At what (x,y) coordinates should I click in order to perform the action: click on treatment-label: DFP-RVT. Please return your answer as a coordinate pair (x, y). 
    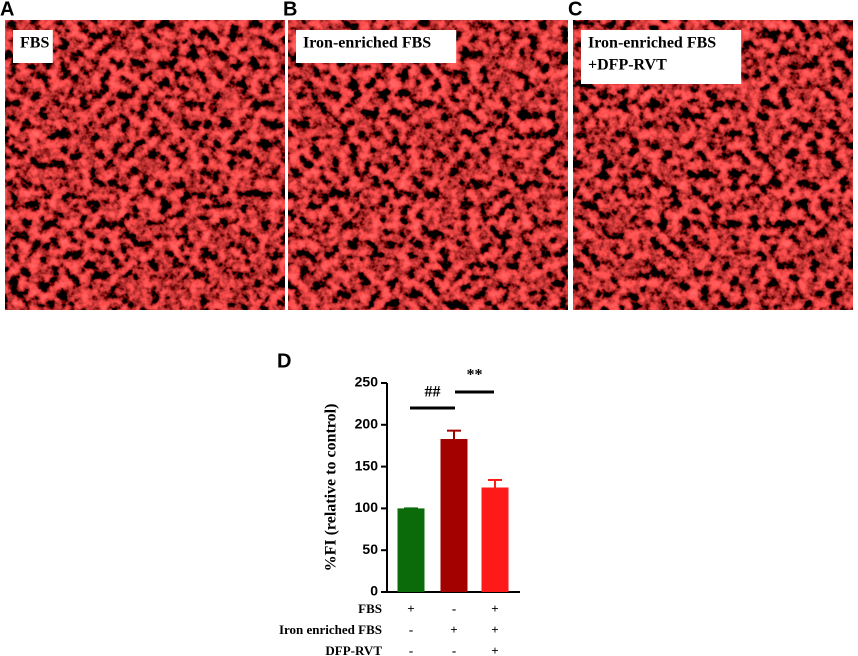
    Looking at the image, I should click on (353, 649).